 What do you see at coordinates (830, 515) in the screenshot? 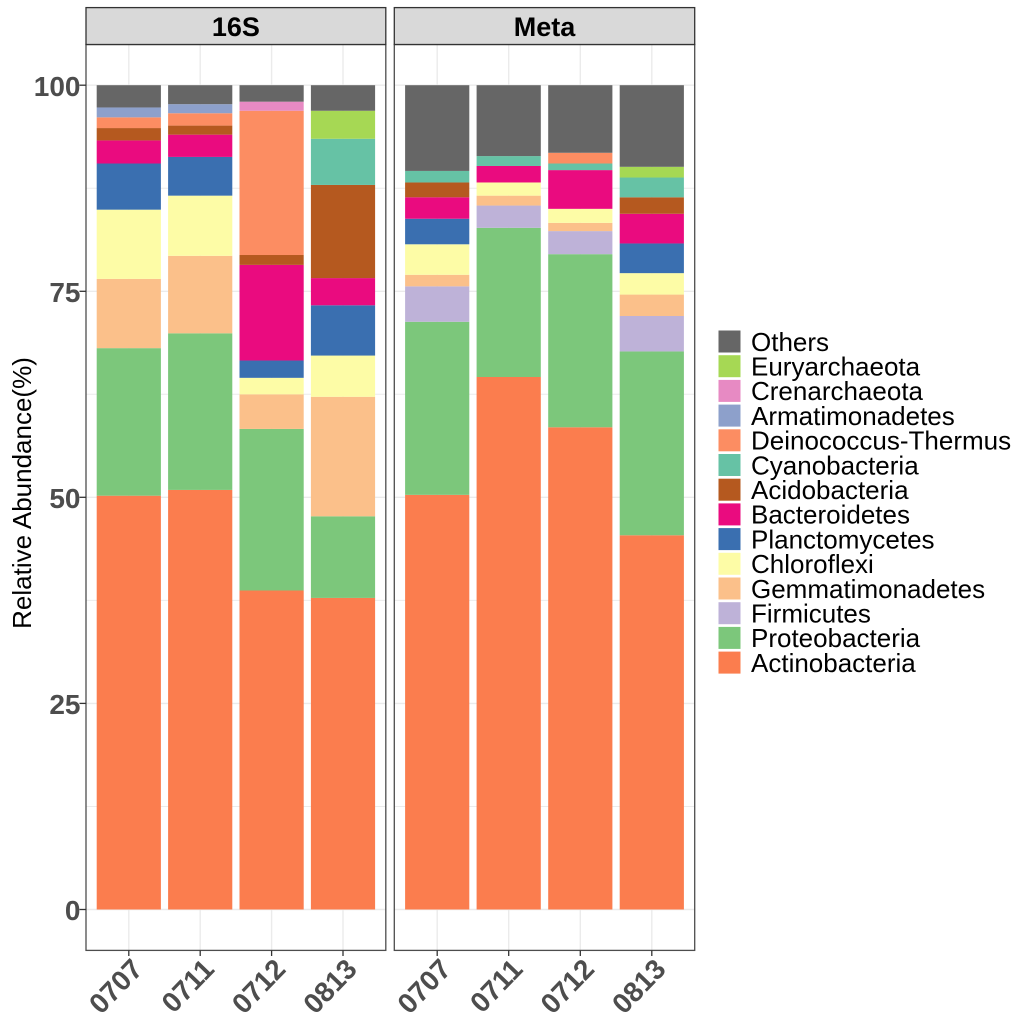
I see `svg-text: Bacteroidetes` at bounding box center [830, 515].